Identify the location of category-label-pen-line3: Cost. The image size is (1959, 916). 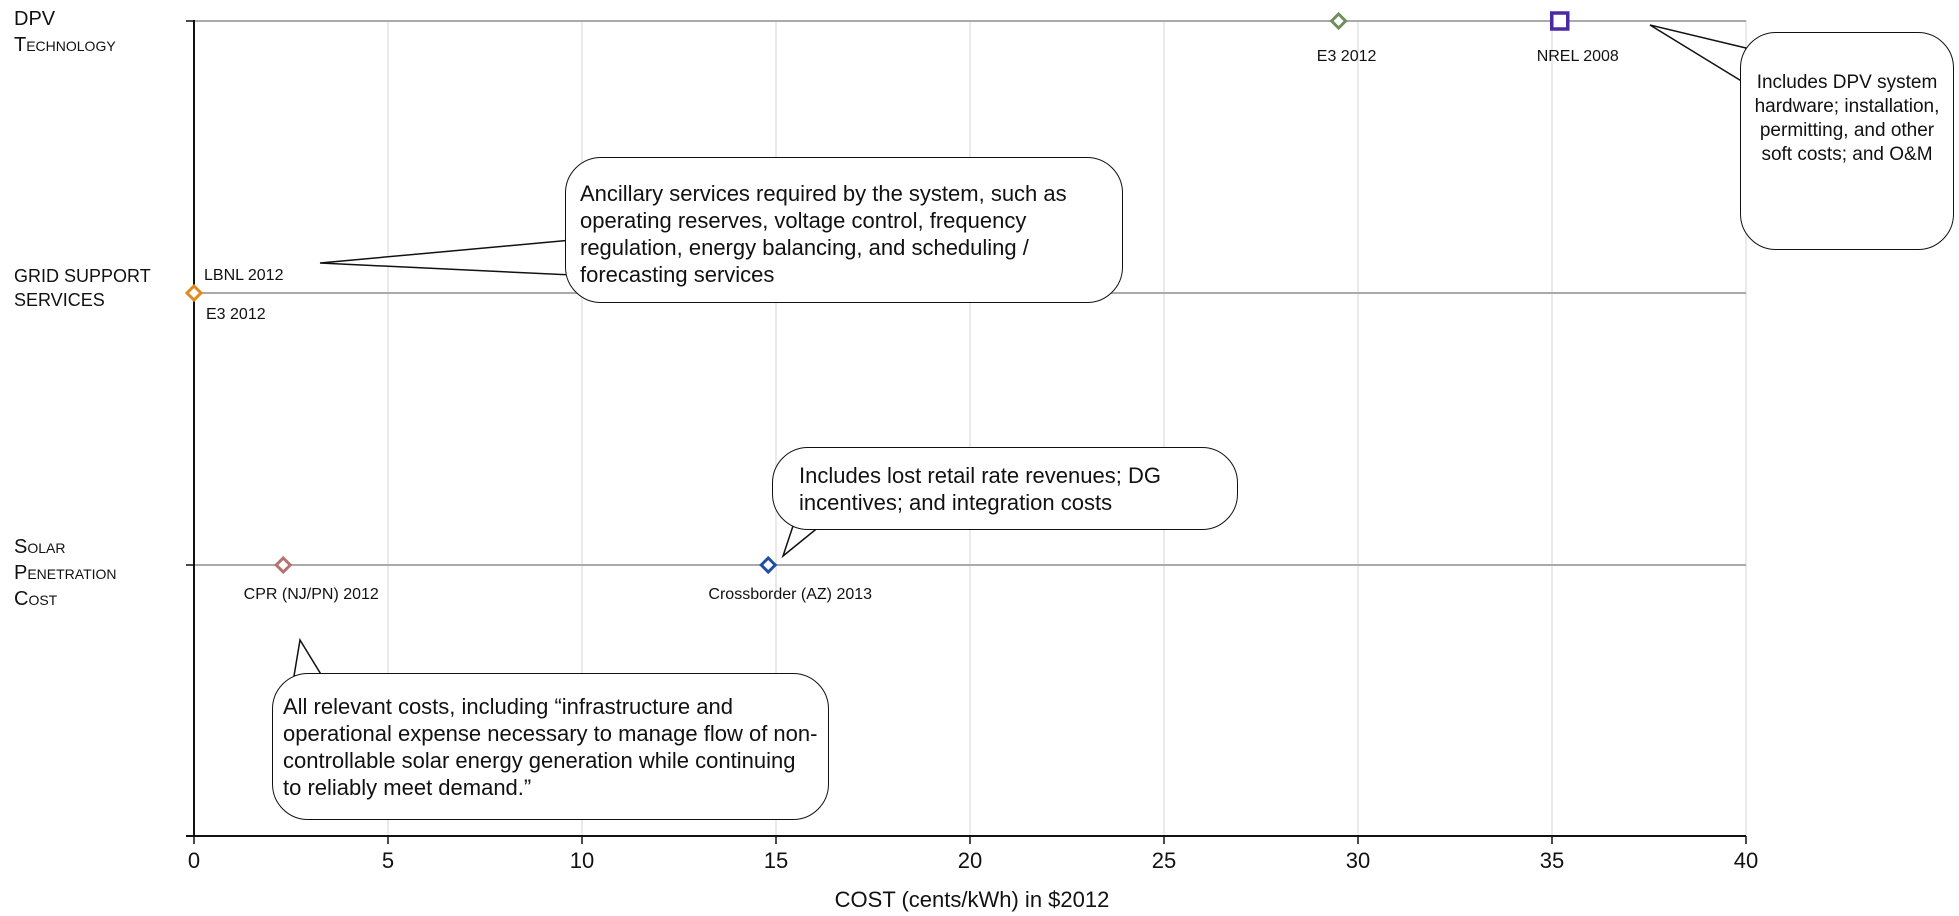
(36, 599).